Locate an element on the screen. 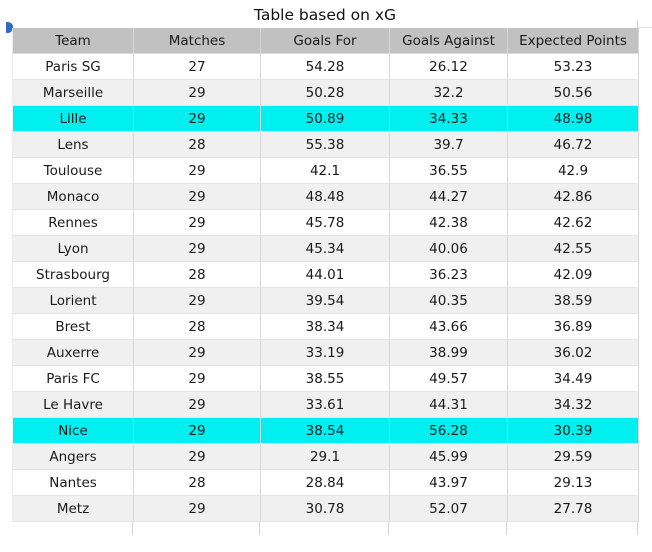 This screenshot has width=652, height=552. expected-points-cell: 42.55 is located at coordinates (573, 248).